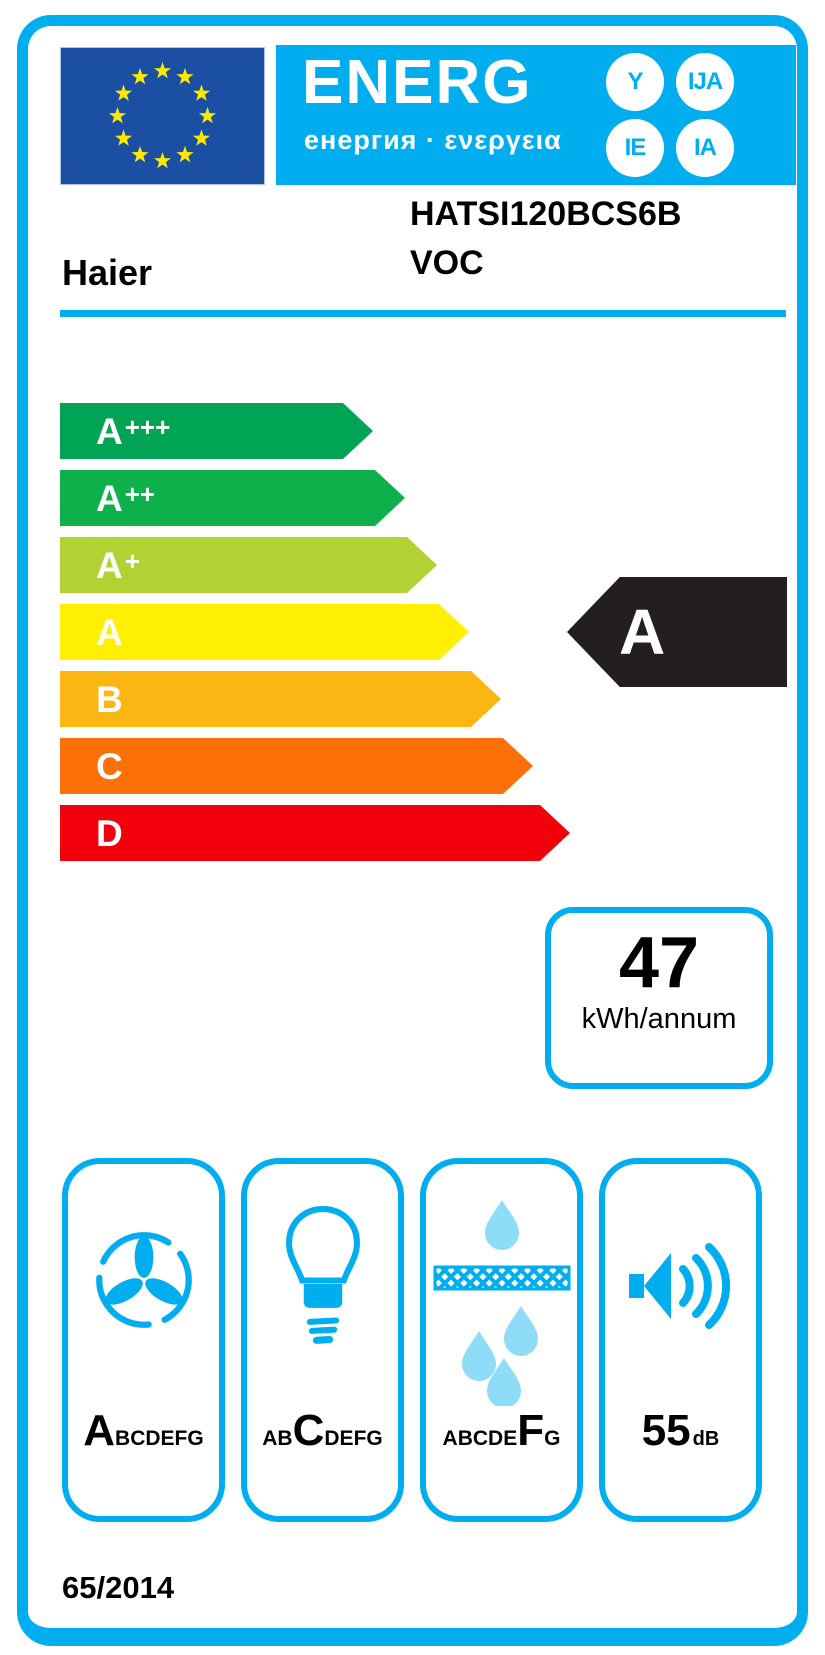 This screenshot has width=825, height=1655. I want to click on class-row-a2: A ++, so click(232, 498).